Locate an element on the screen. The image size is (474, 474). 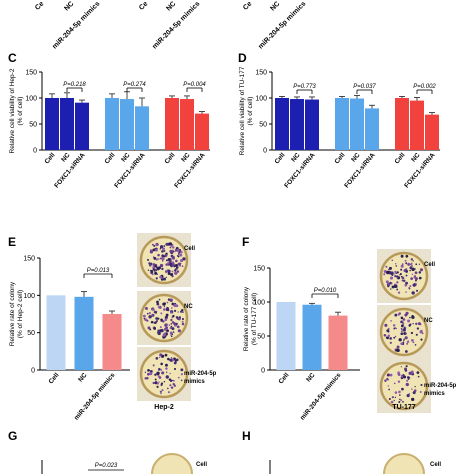
y-axis-label: (% of cell) is located at coordinates (20, 111).